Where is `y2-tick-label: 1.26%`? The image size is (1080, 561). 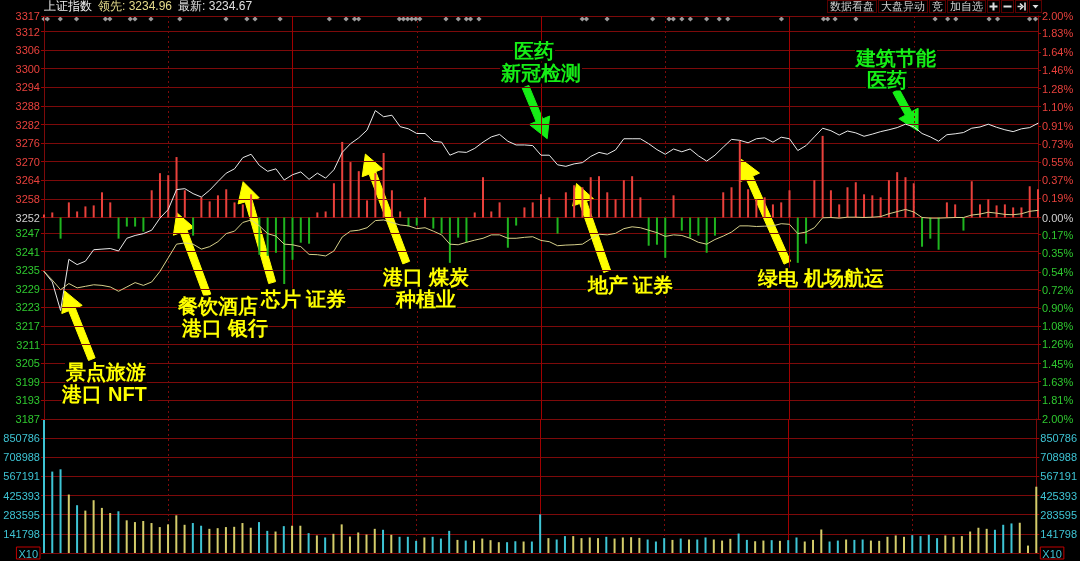 y2-tick-label: 1.26% is located at coordinates (1058, 344).